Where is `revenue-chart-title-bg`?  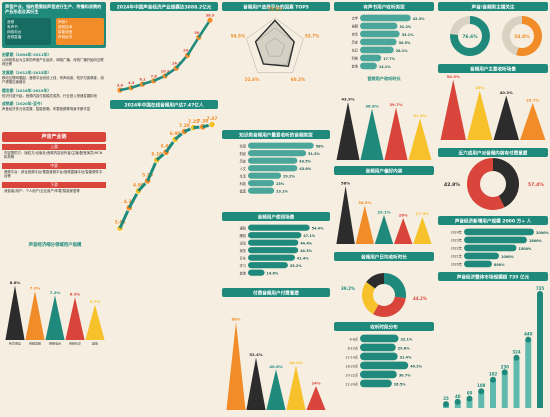 revenue-chart-title-bg is located at coordinates (164, 6).